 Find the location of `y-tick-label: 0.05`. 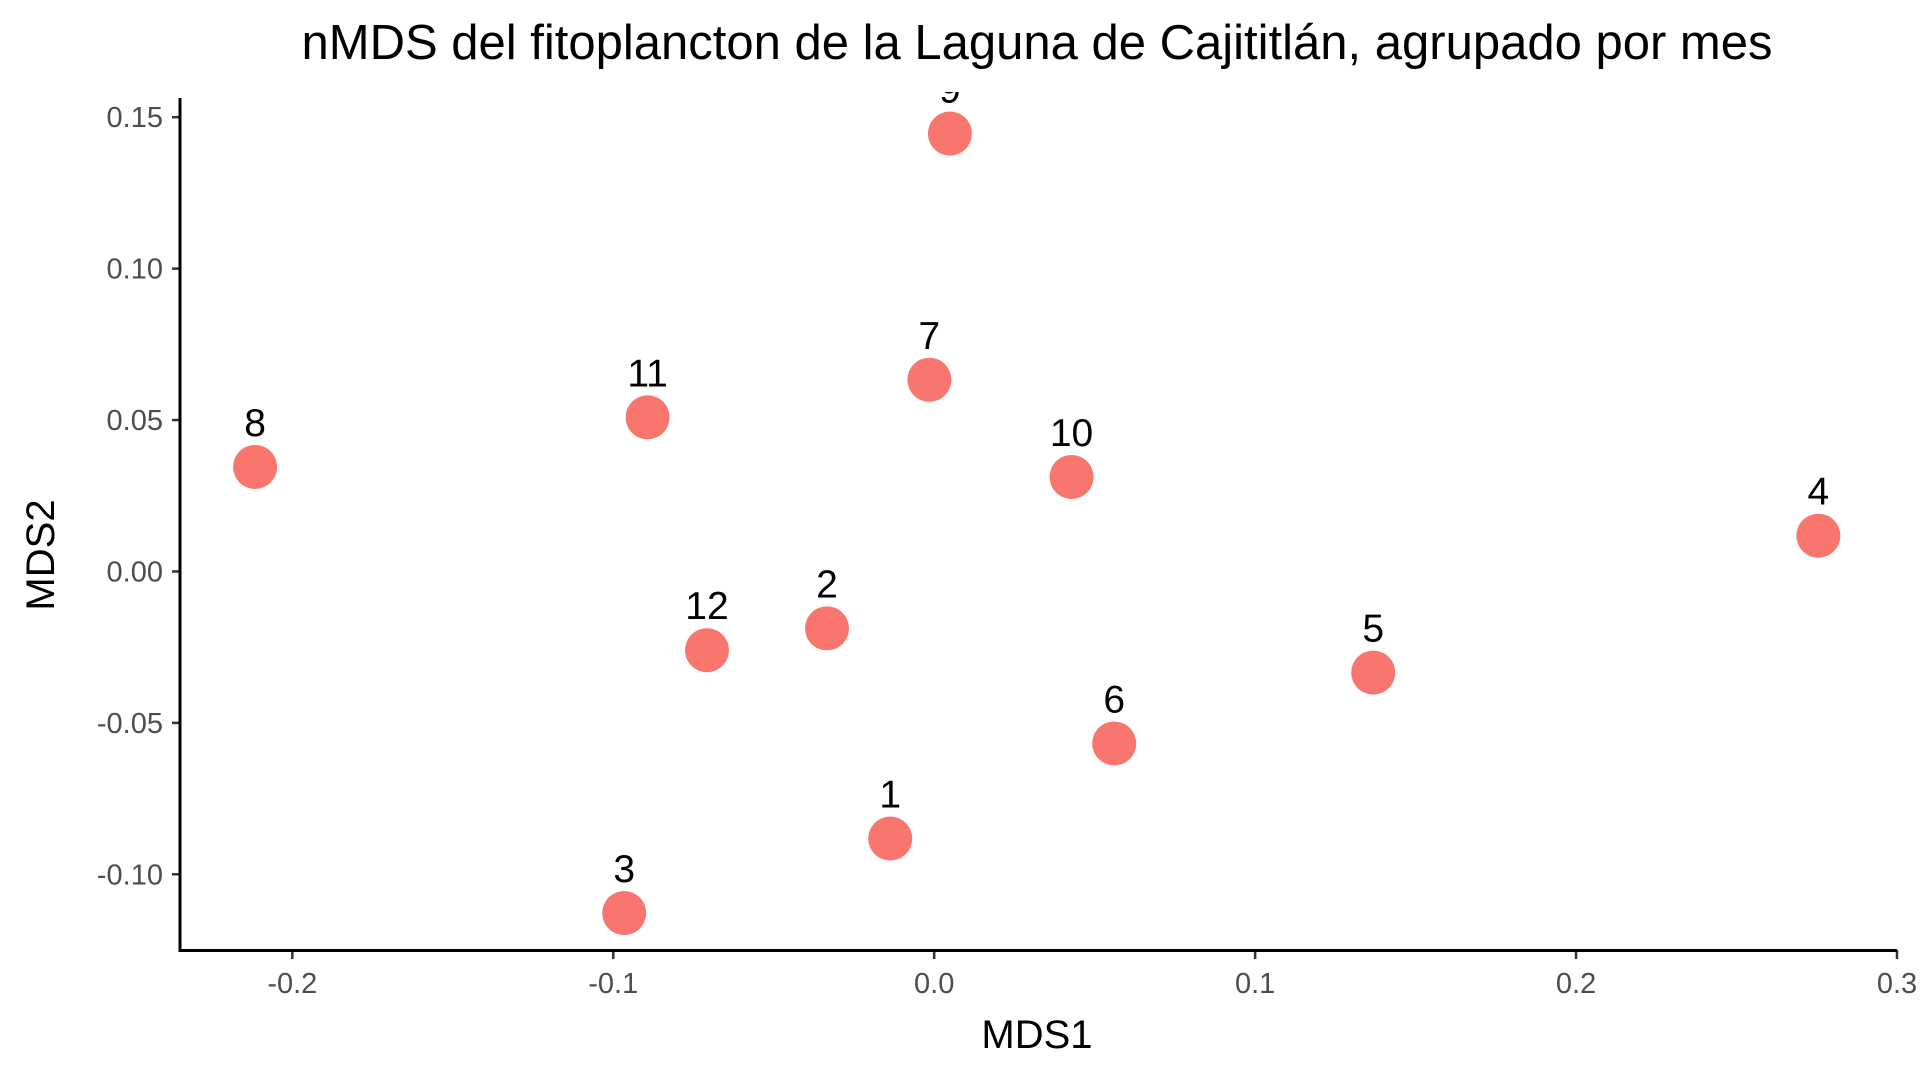

y-tick-label: 0.05 is located at coordinates (135, 421).